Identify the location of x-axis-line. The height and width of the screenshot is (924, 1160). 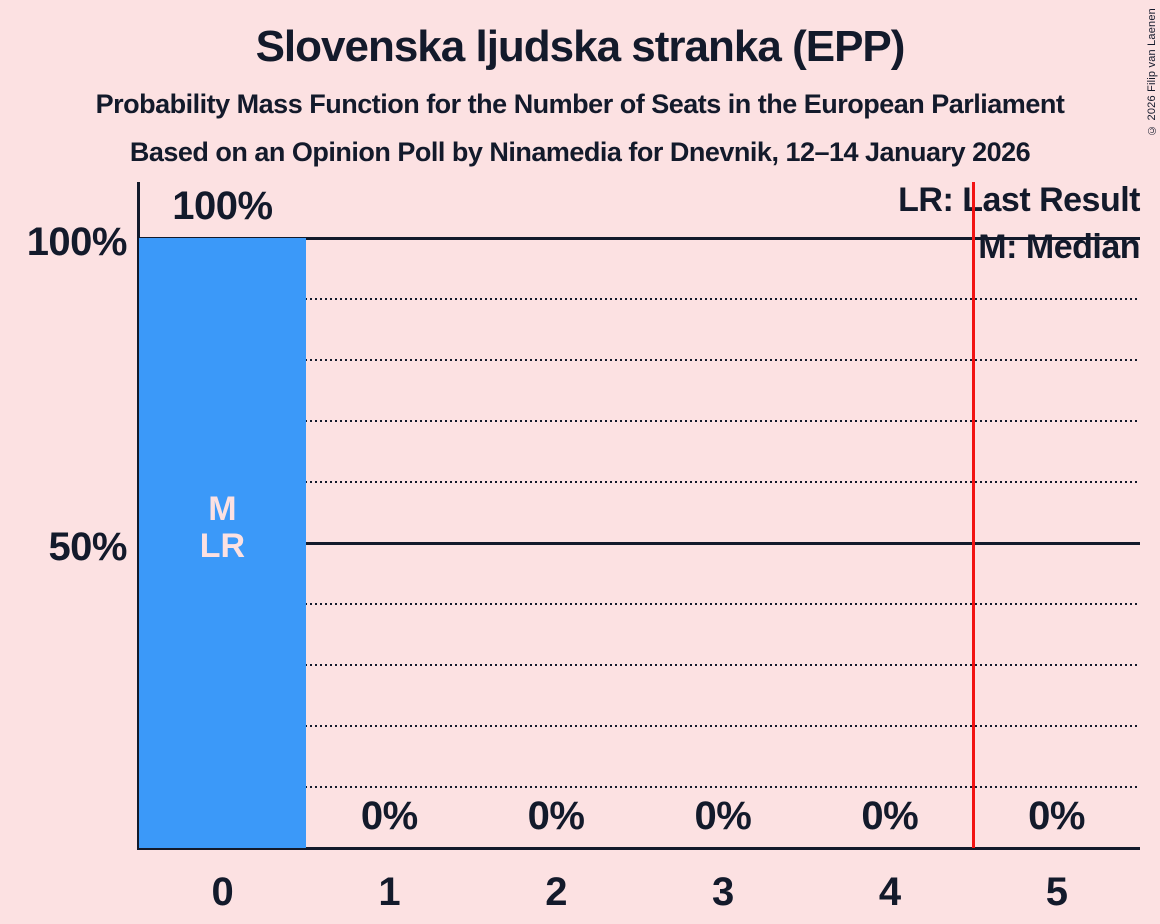
(638, 848).